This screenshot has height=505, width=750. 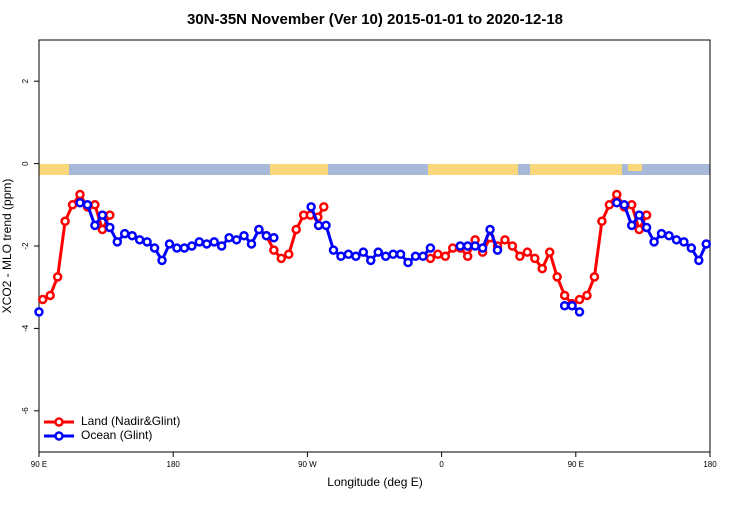 I want to click on legend: Land (Nadir&Glint)Ocean (Glint), so click(x=112, y=428).